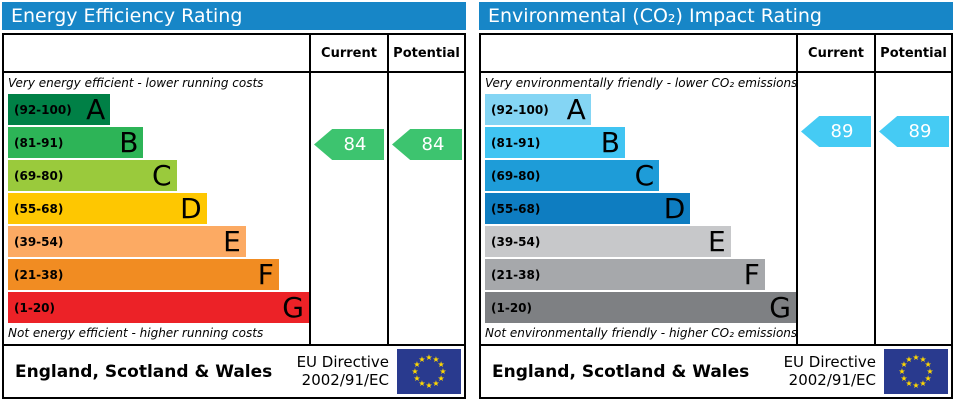 The height and width of the screenshot is (404, 957). I want to click on panel-title-environmental: Environmental (CO₂) Impact Rating, so click(716, 16).